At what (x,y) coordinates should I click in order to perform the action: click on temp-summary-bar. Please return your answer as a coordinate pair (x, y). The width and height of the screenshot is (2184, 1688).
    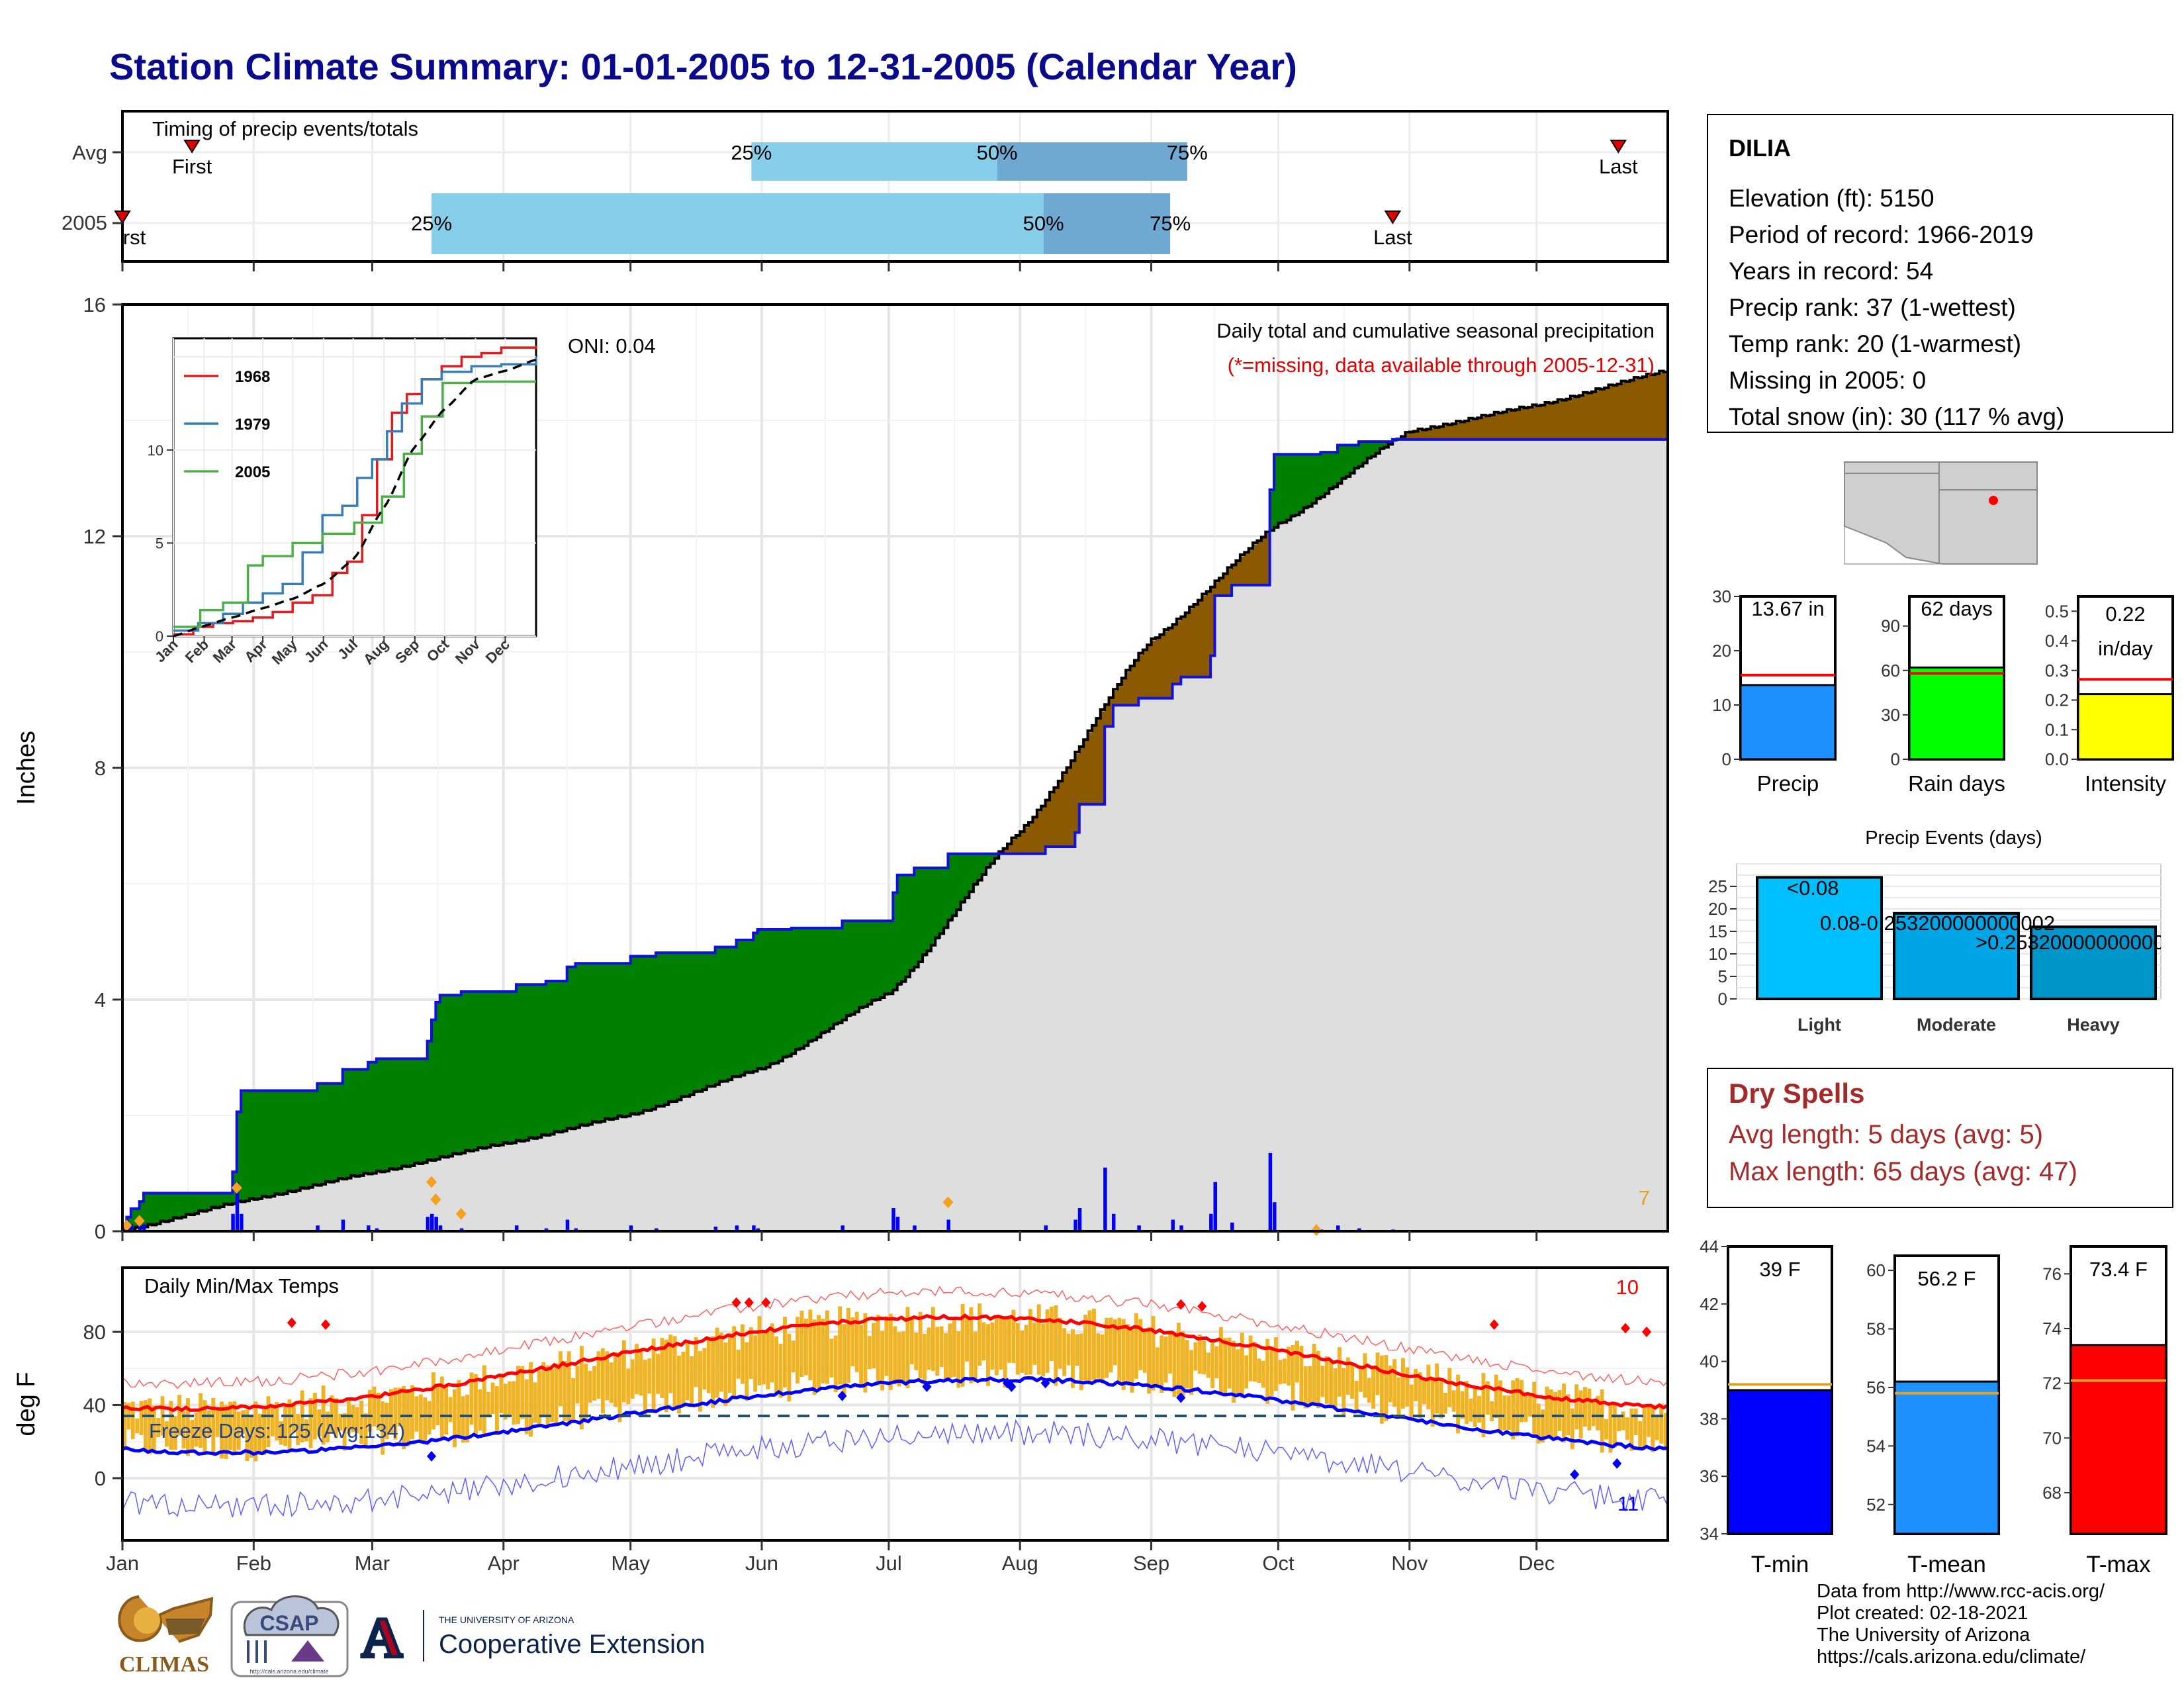
    Looking at the image, I should click on (1946, 1457).